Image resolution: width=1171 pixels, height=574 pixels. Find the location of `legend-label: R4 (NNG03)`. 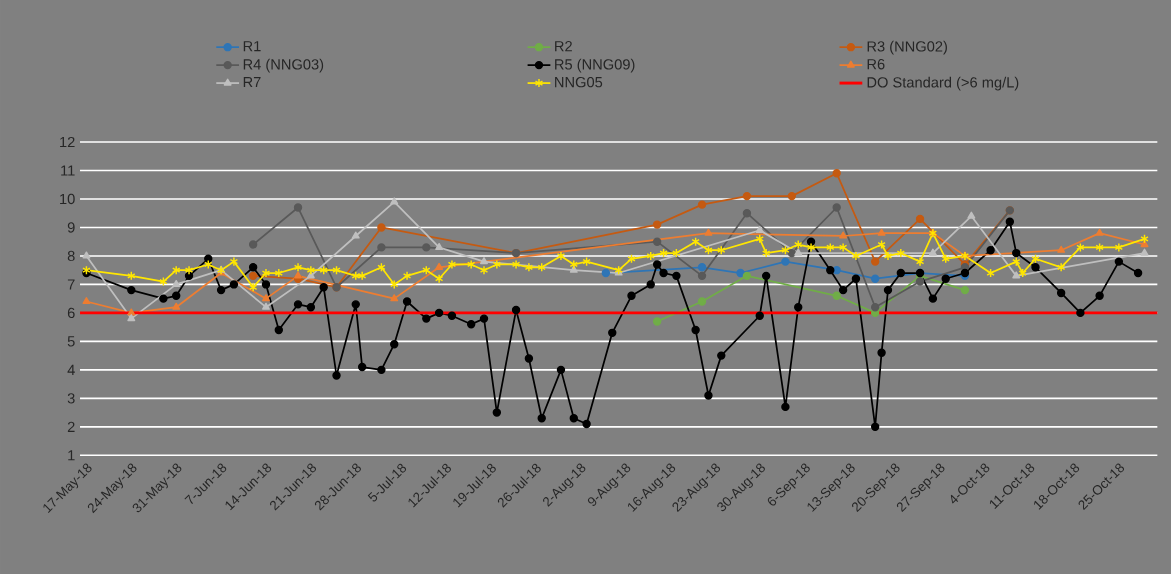

legend-label: R4 (NNG03) is located at coordinates (283, 65).